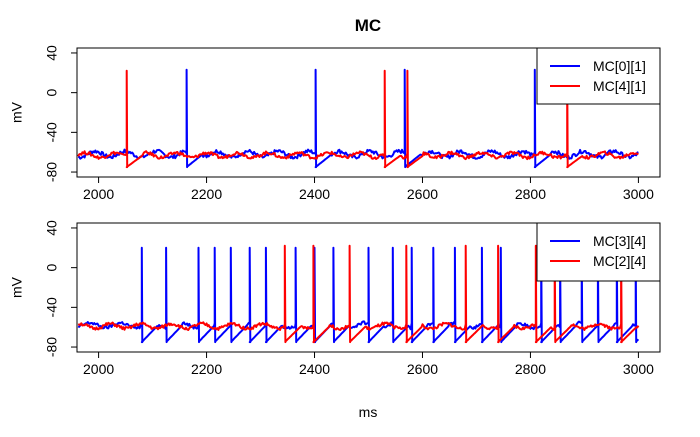 Image resolution: width=700 pixels, height=437 pixels. What do you see at coordinates (368, 25) in the screenshot?
I see `chart-title: MC` at bounding box center [368, 25].